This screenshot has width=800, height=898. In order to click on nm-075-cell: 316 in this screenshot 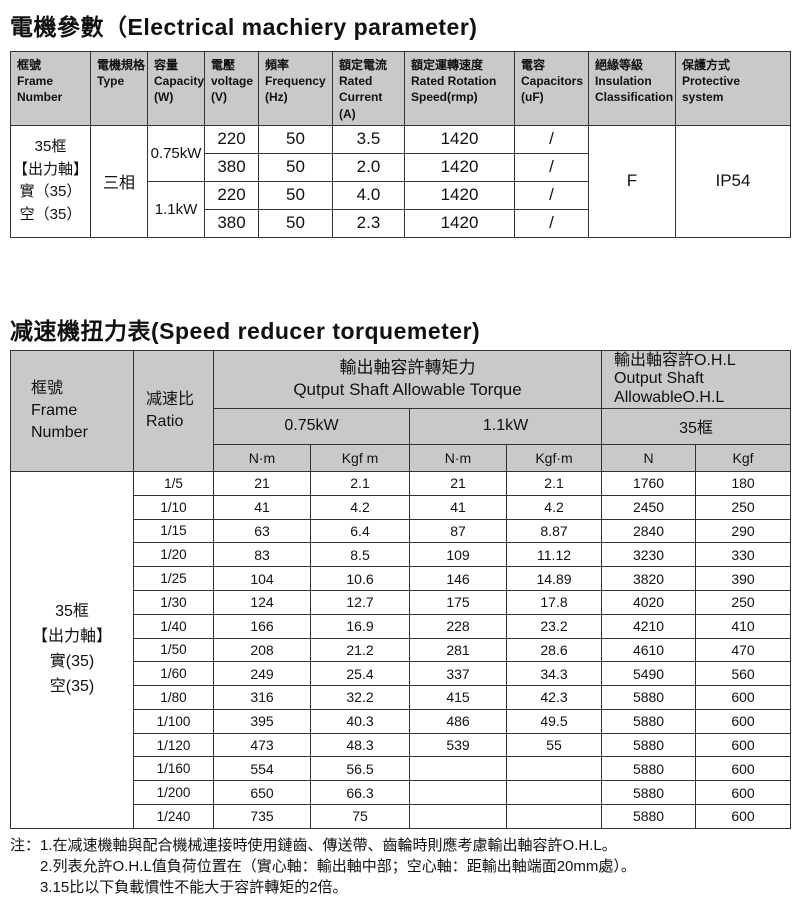, I will do `click(262, 697)`.